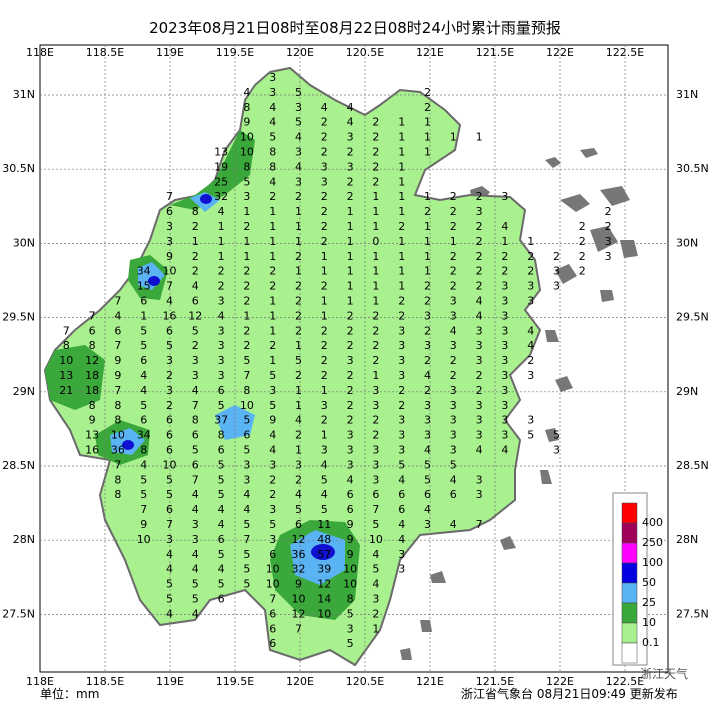 The image size is (710, 710). I want to click on legend-label: 100, so click(652, 562).